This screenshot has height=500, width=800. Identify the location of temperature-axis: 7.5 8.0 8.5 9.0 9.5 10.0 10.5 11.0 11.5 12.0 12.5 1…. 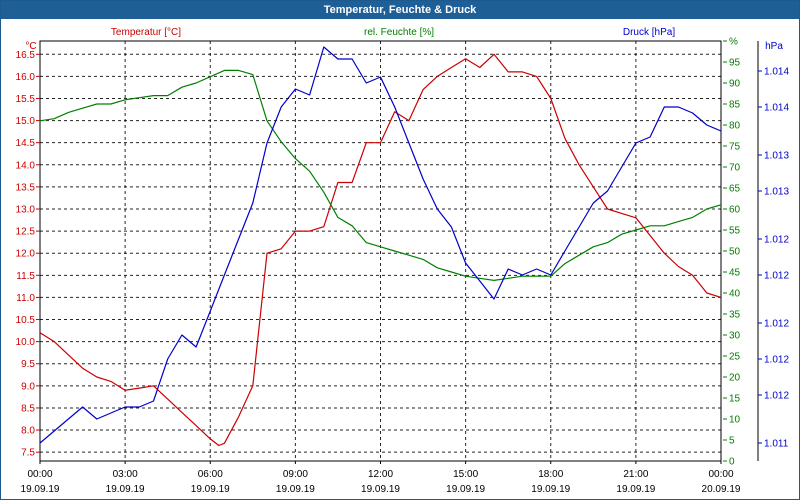
(28, 254).